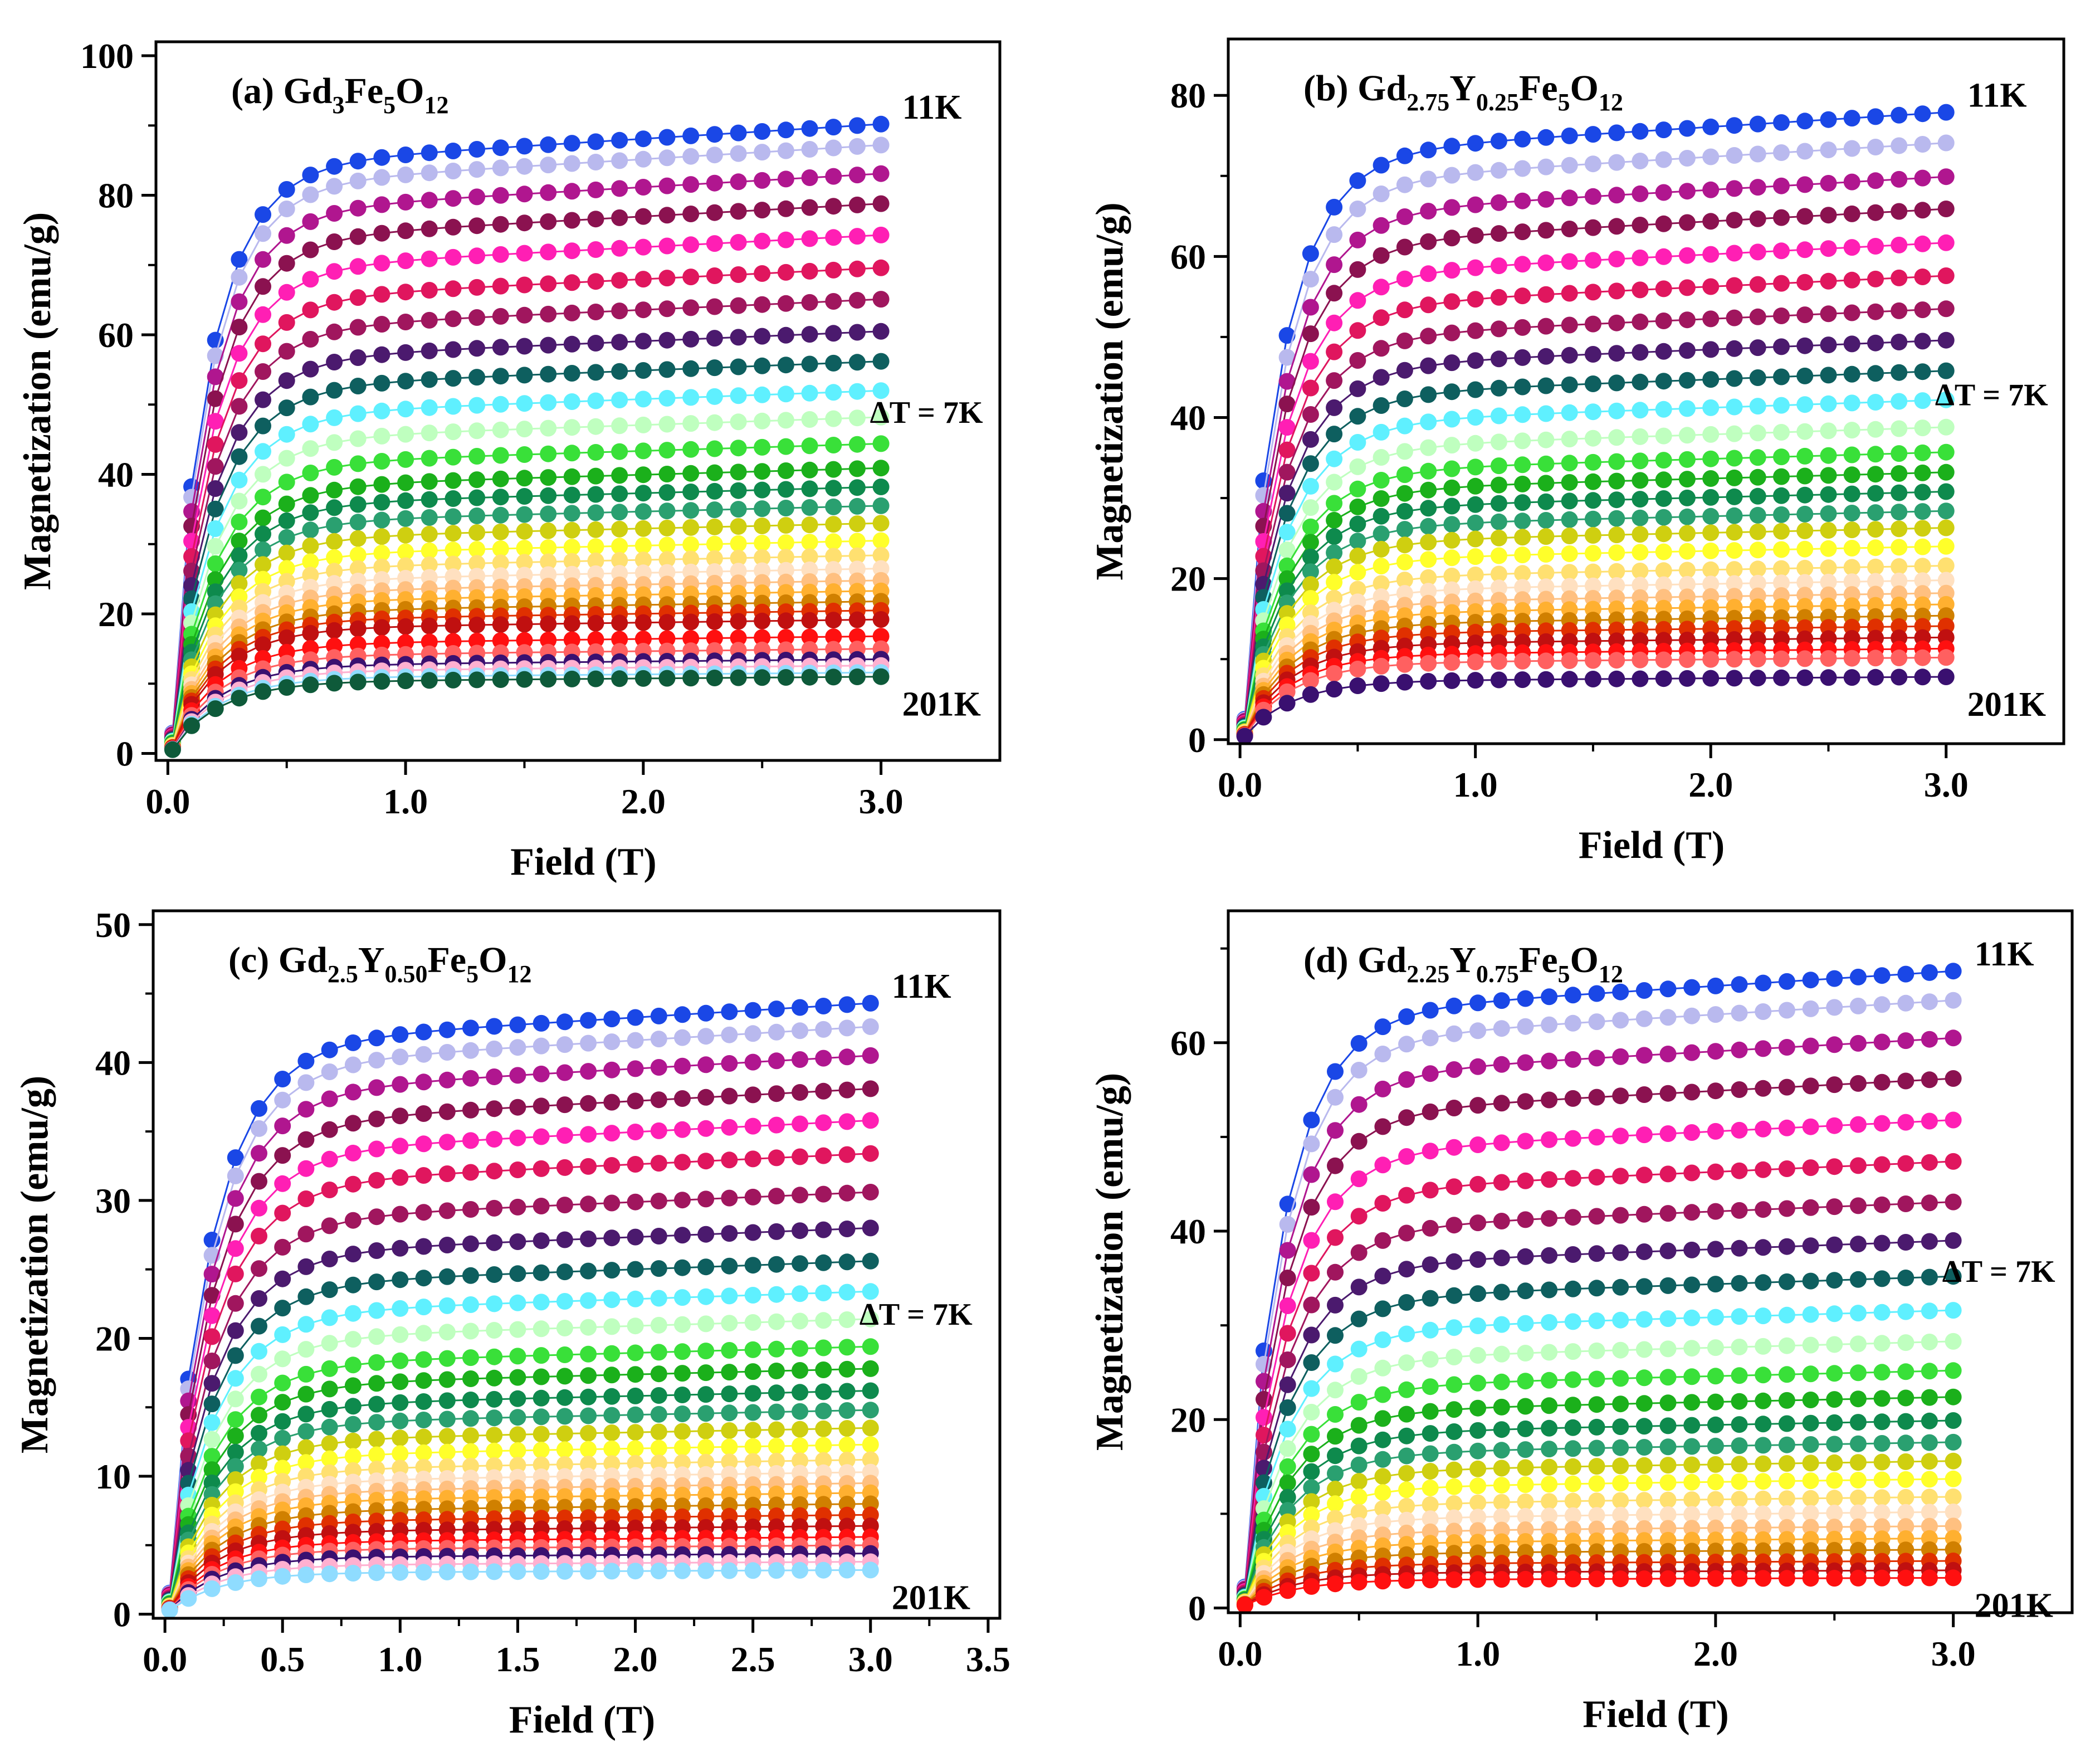 The height and width of the screenshot is (1757, 2100). Describe the element at coordinates (1998, 1272) in the screenshot. I see `annotation-mid: ΔT = 7K` at that location.